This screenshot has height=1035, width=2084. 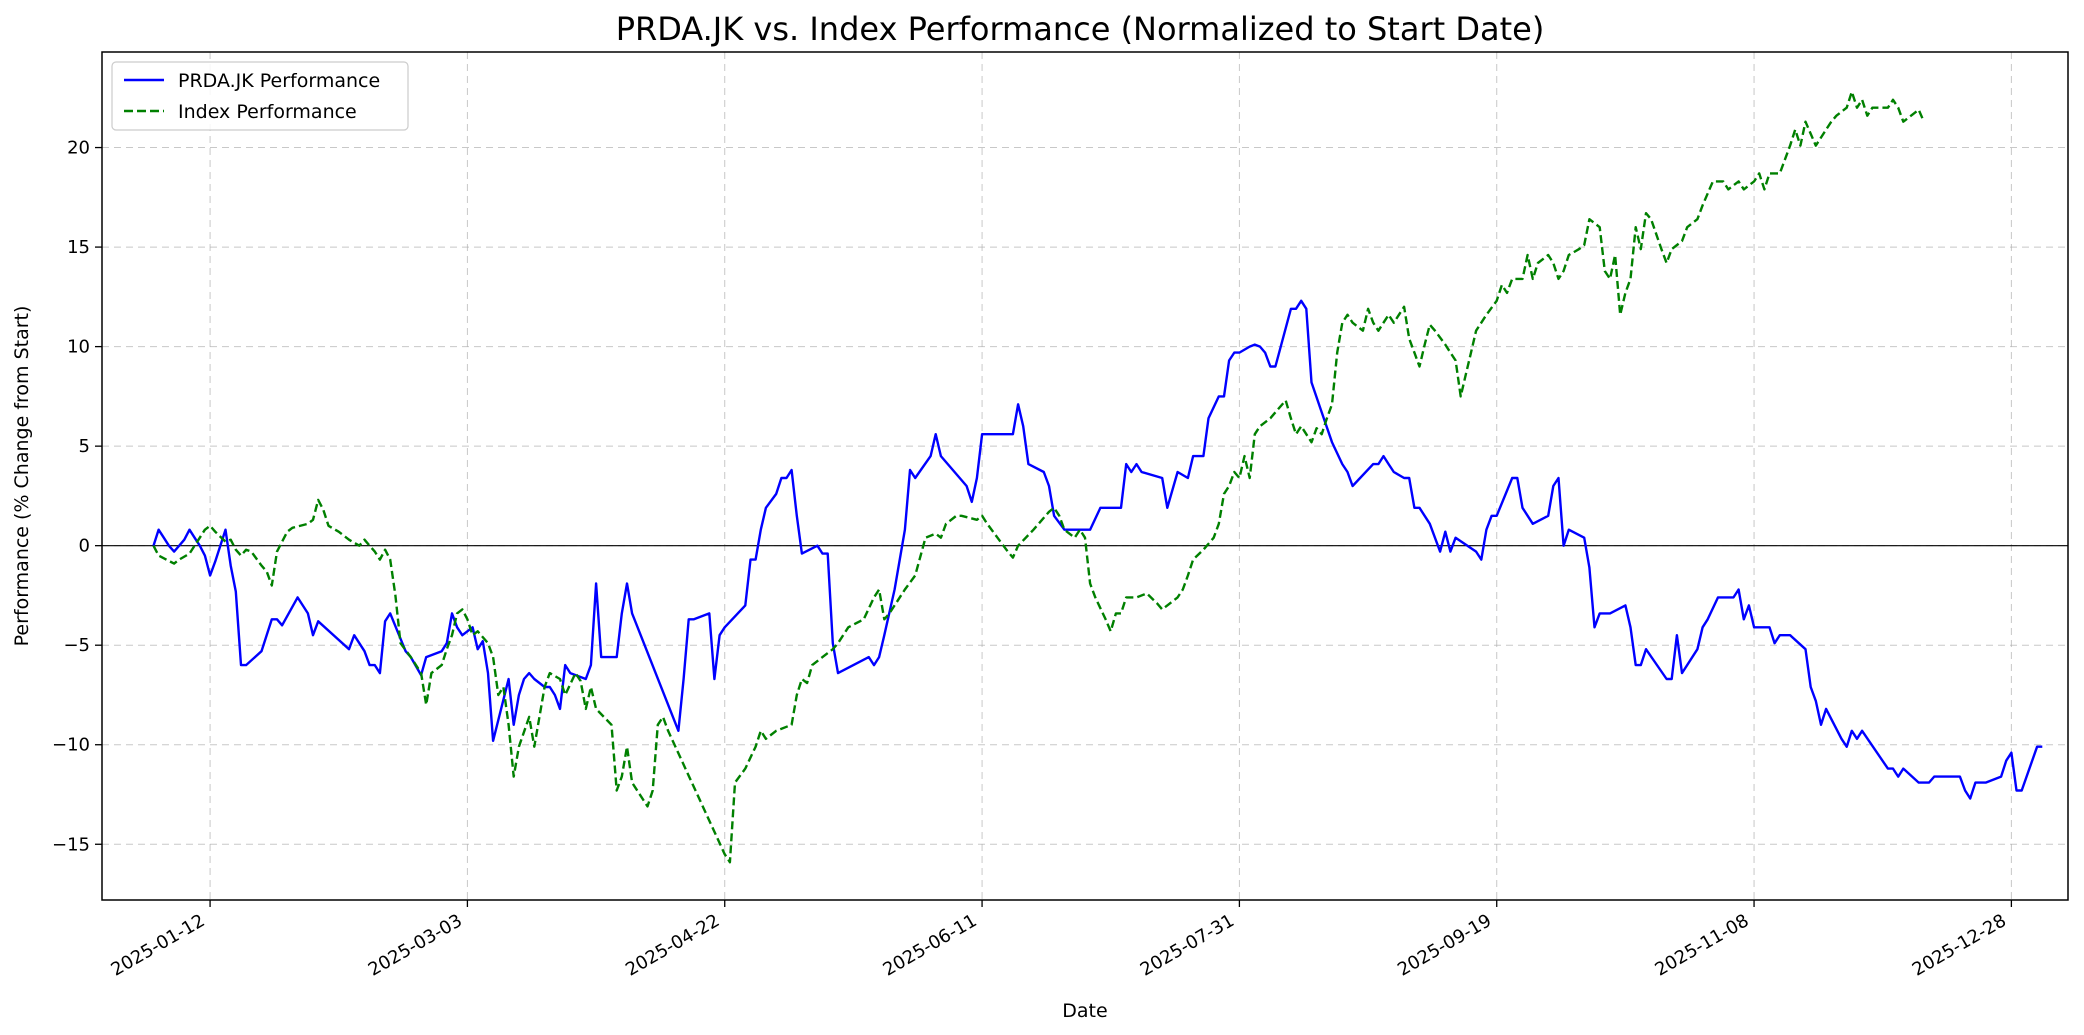 I want to click on legend-label-index: Index Performance, so click(x=267, y=112).